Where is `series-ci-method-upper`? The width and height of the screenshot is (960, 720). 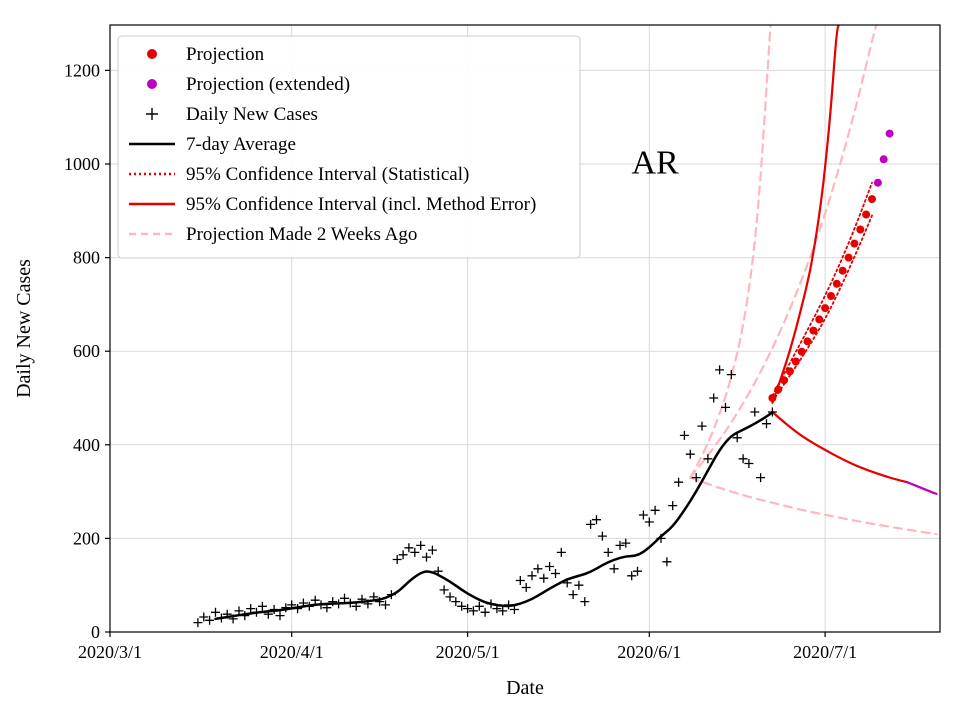 series-ci-method-upper is located at coordinates (806, 214).